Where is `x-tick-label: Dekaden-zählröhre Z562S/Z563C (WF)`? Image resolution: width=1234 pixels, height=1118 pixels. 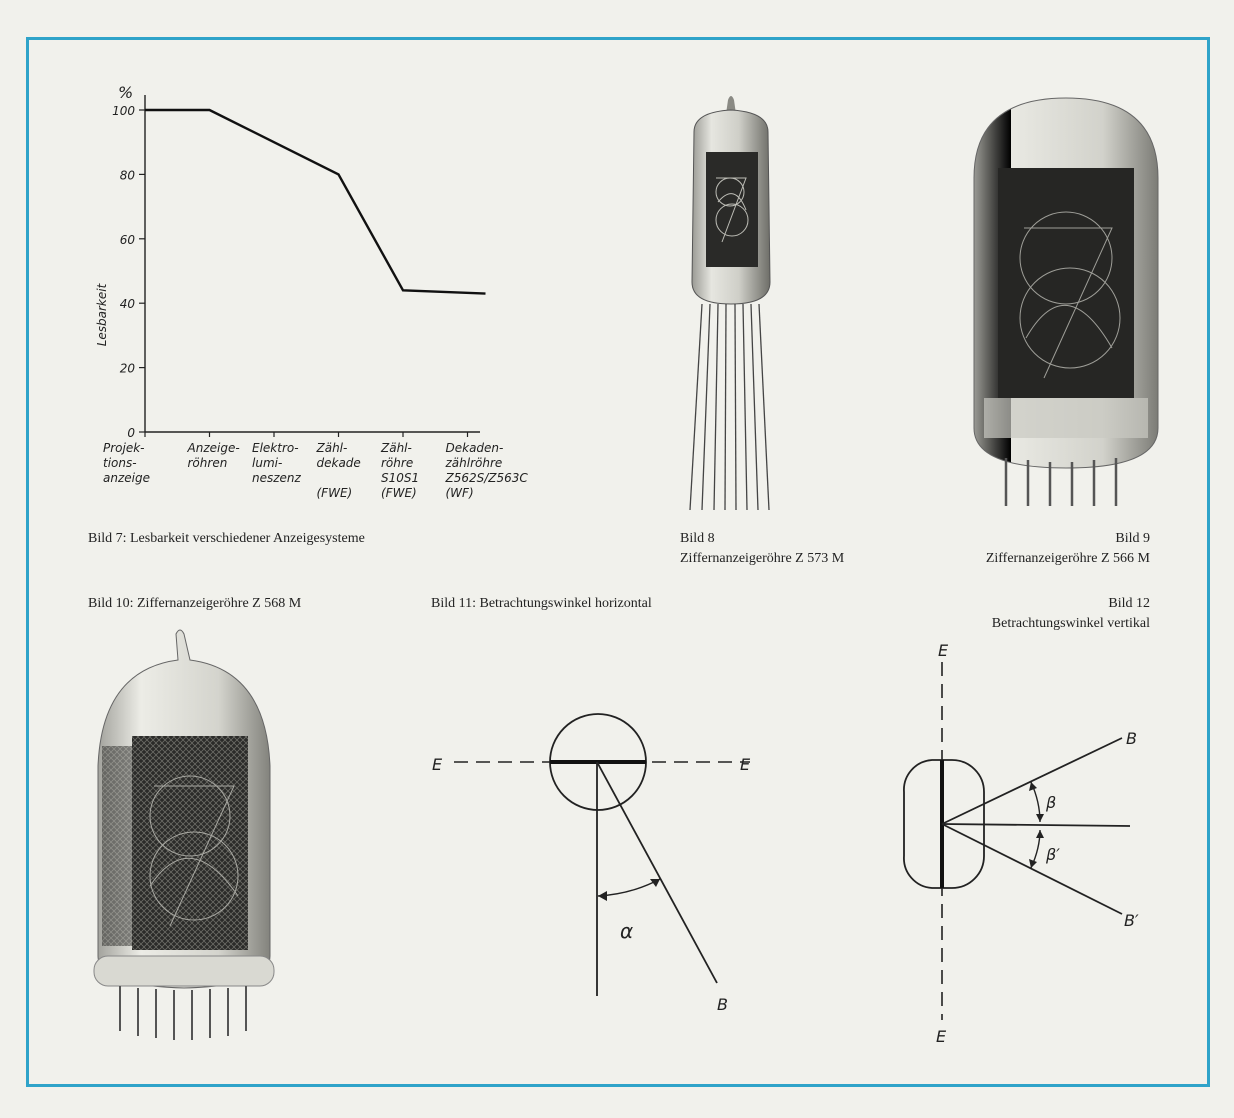 x-tick-label: Dekaden-zählröhre Z562S/Z563C (WF) is located at coordinates (487, 470).